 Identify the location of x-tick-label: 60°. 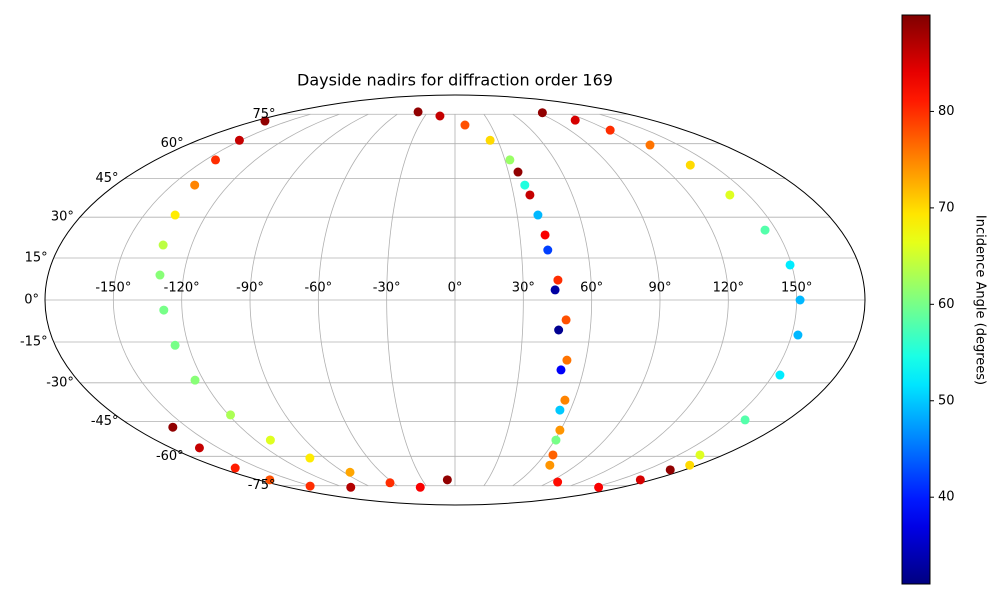
(591, 288).